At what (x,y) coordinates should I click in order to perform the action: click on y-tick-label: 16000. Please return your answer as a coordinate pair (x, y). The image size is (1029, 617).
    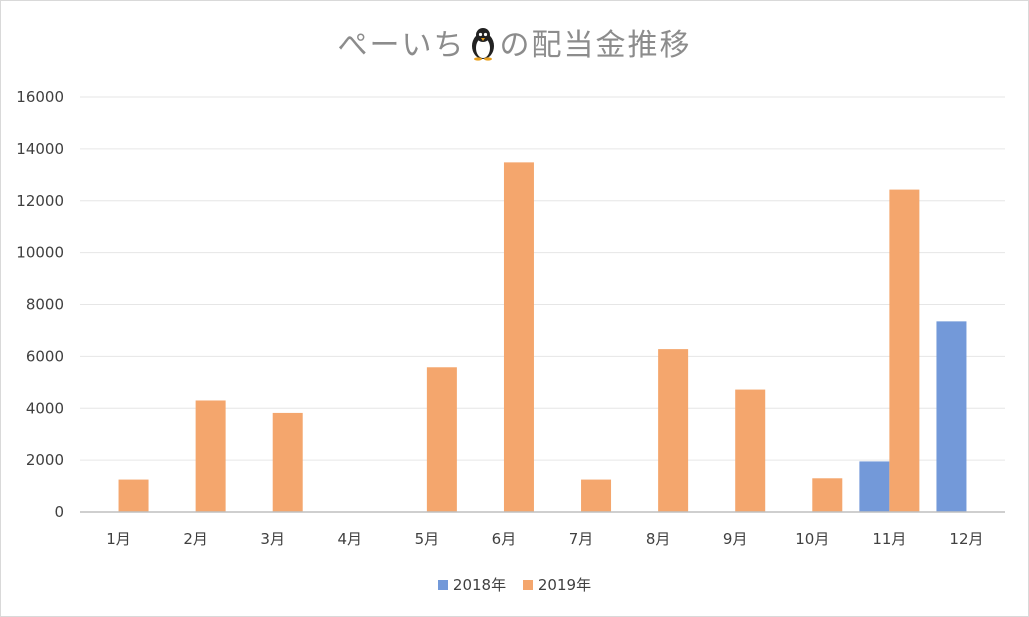
    Looking at the image, I should click on (40, 97).